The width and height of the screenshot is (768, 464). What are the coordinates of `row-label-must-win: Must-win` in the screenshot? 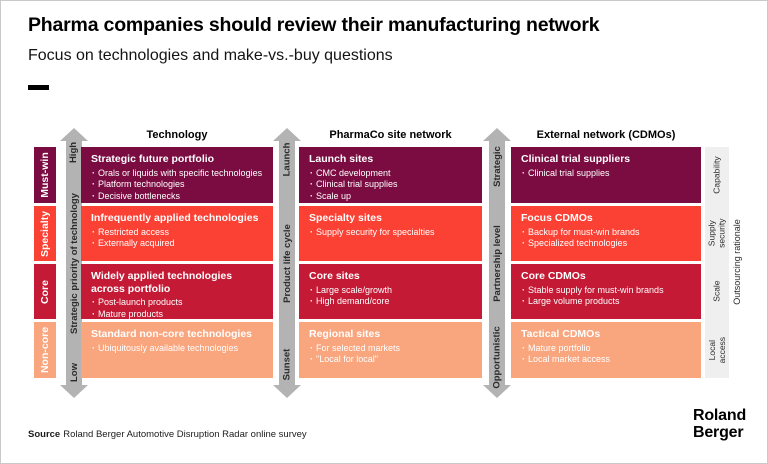 It's located at (45, 175).